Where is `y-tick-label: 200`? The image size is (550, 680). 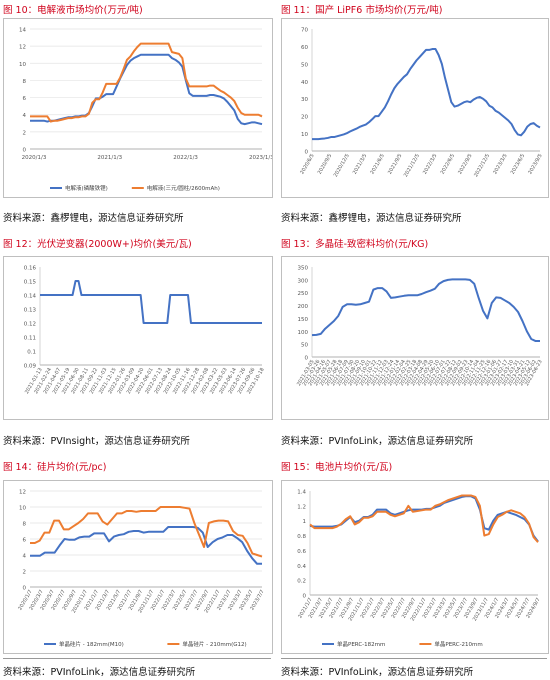 y-tick-label: 200 is located at coordinates (303, 307).